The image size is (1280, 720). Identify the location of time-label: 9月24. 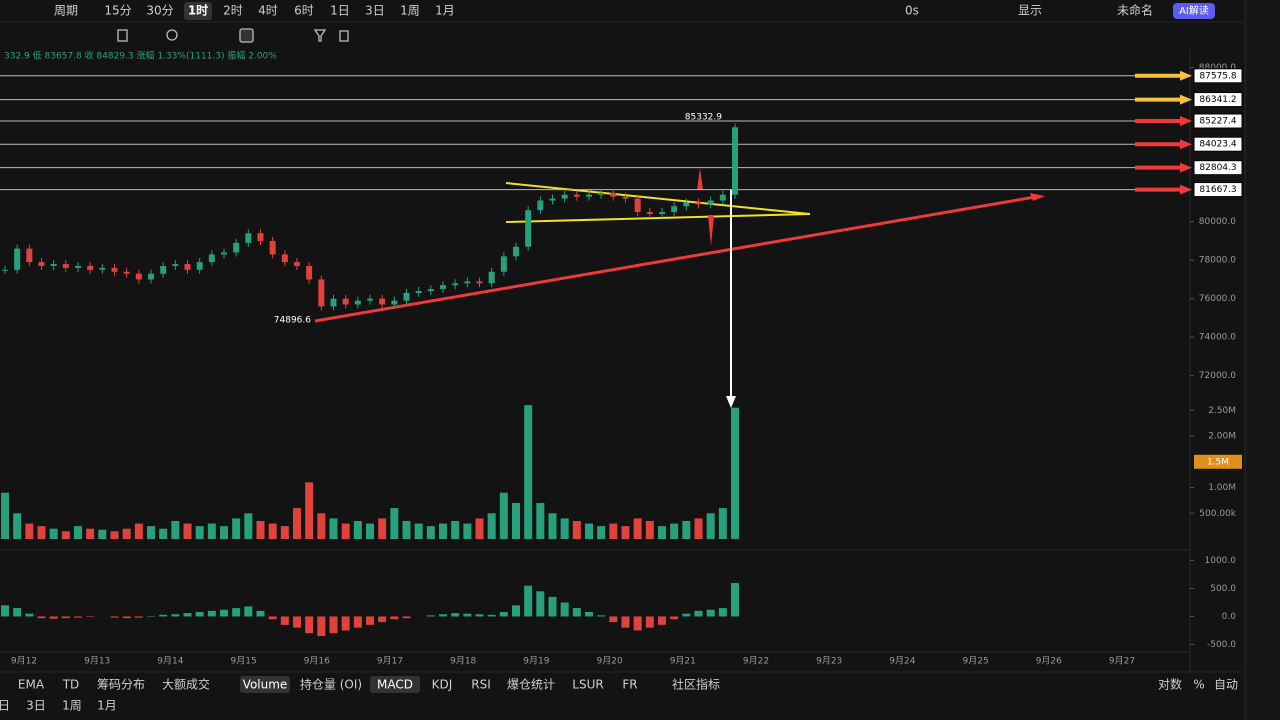
(902, 661).